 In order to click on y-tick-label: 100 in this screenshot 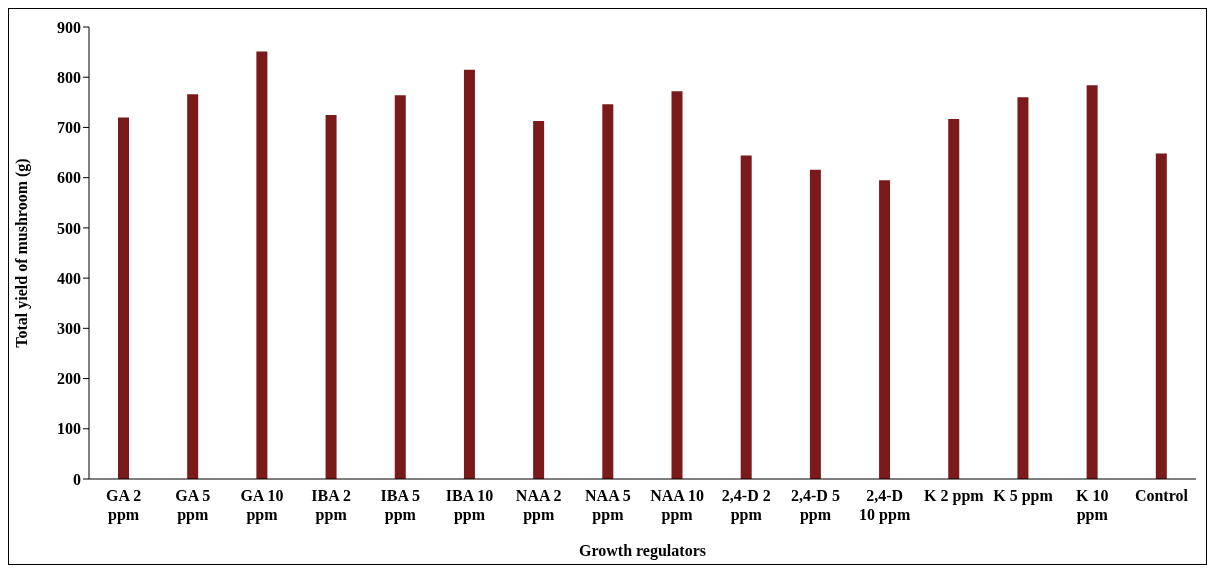, I will do `click(69, 429)`.